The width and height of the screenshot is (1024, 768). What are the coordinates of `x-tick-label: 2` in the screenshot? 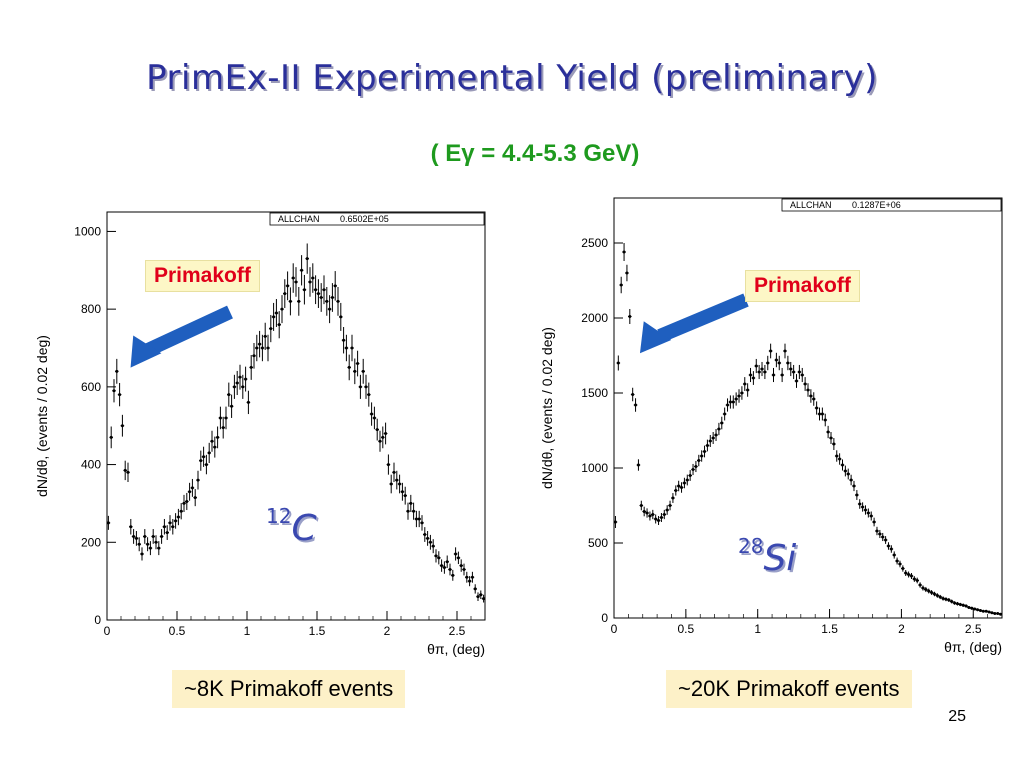 It's located at (387, 631).